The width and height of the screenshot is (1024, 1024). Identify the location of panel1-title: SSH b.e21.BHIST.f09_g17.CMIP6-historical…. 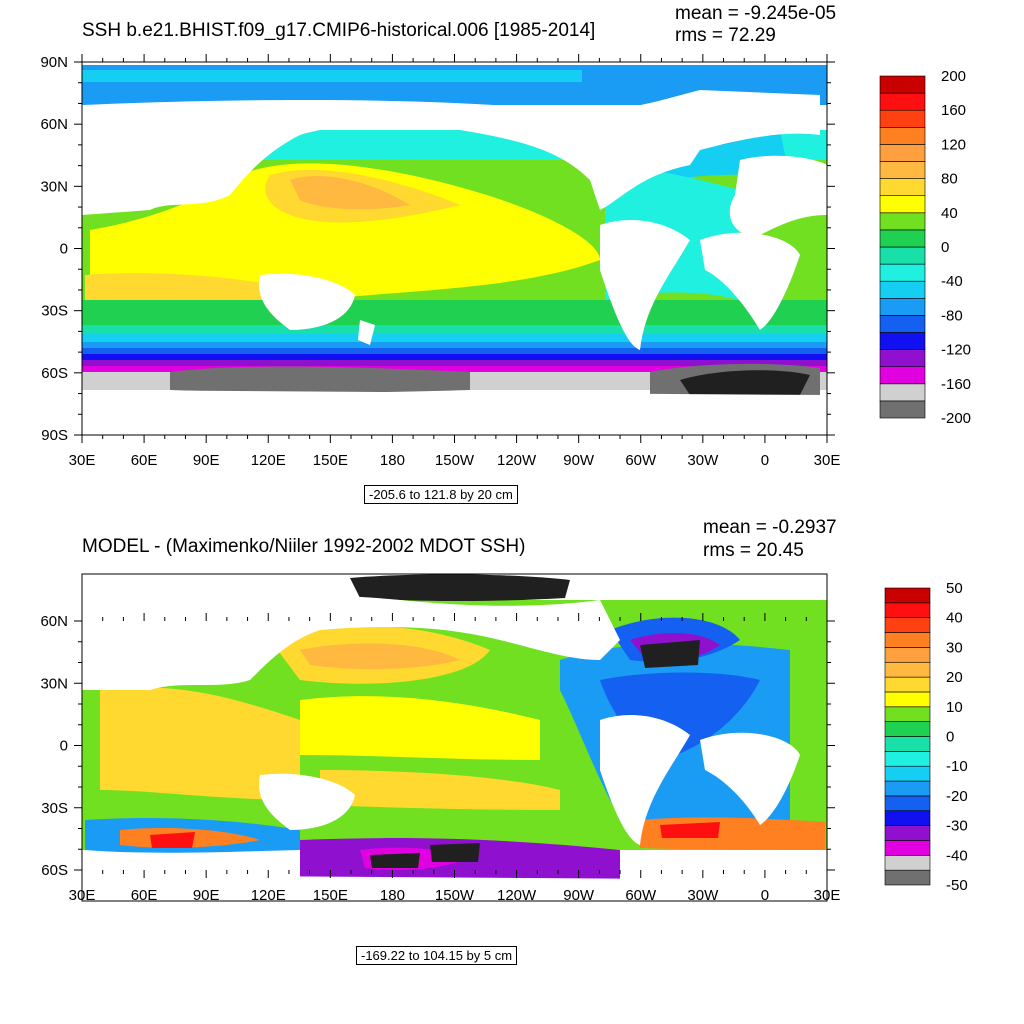
(339, 30).